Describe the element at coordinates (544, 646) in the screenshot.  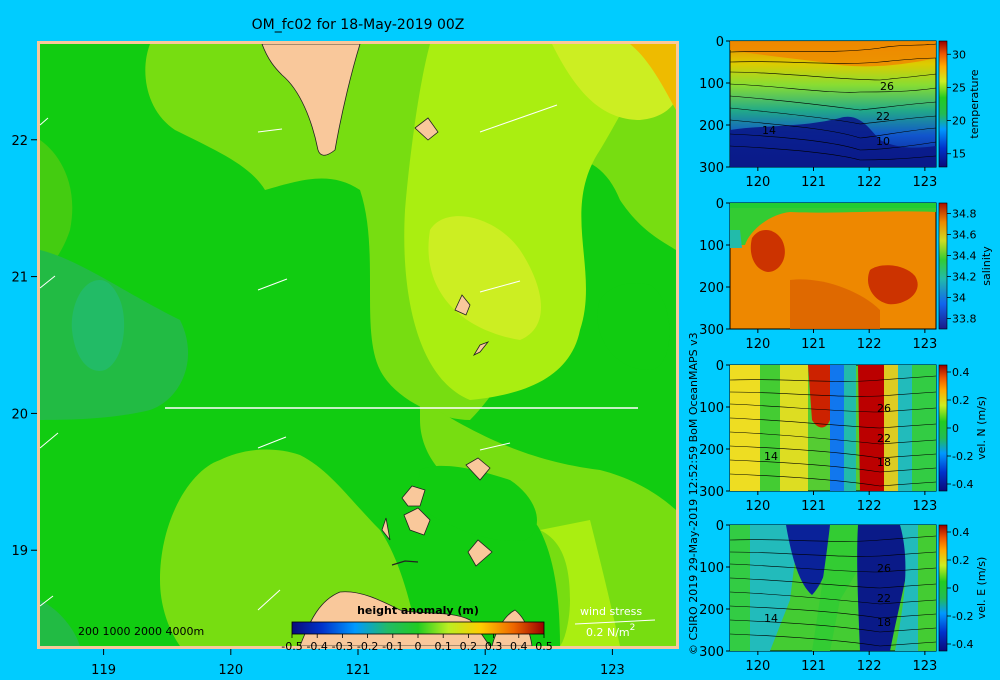
I see `colorbar-tick-label: 0.5` at that location.